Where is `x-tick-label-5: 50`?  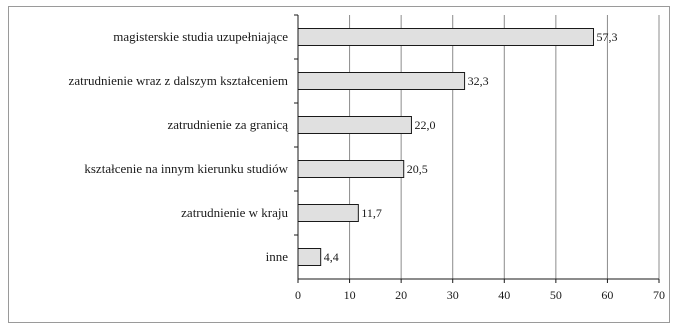
x-tick-label-5: 50 is located at coordinates (556, 295).